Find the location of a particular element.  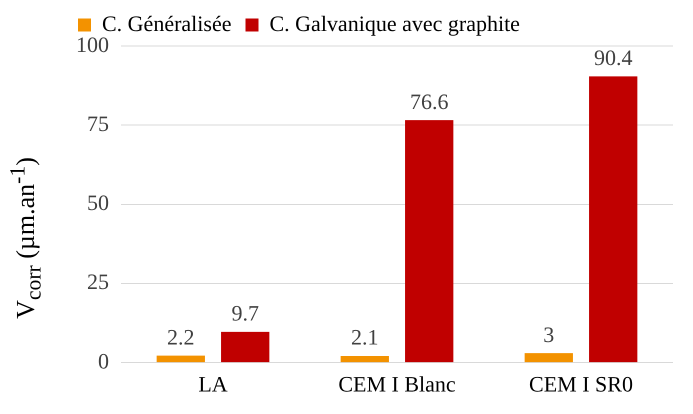

data-label: 2.1 is located at coordinates (365, 337).